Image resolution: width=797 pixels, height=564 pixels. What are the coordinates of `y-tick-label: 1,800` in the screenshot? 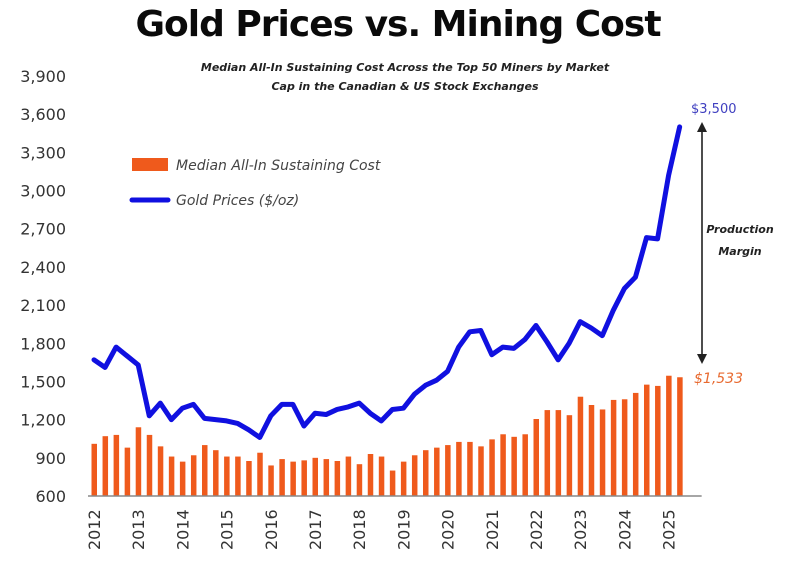 It's located at (43, 343).